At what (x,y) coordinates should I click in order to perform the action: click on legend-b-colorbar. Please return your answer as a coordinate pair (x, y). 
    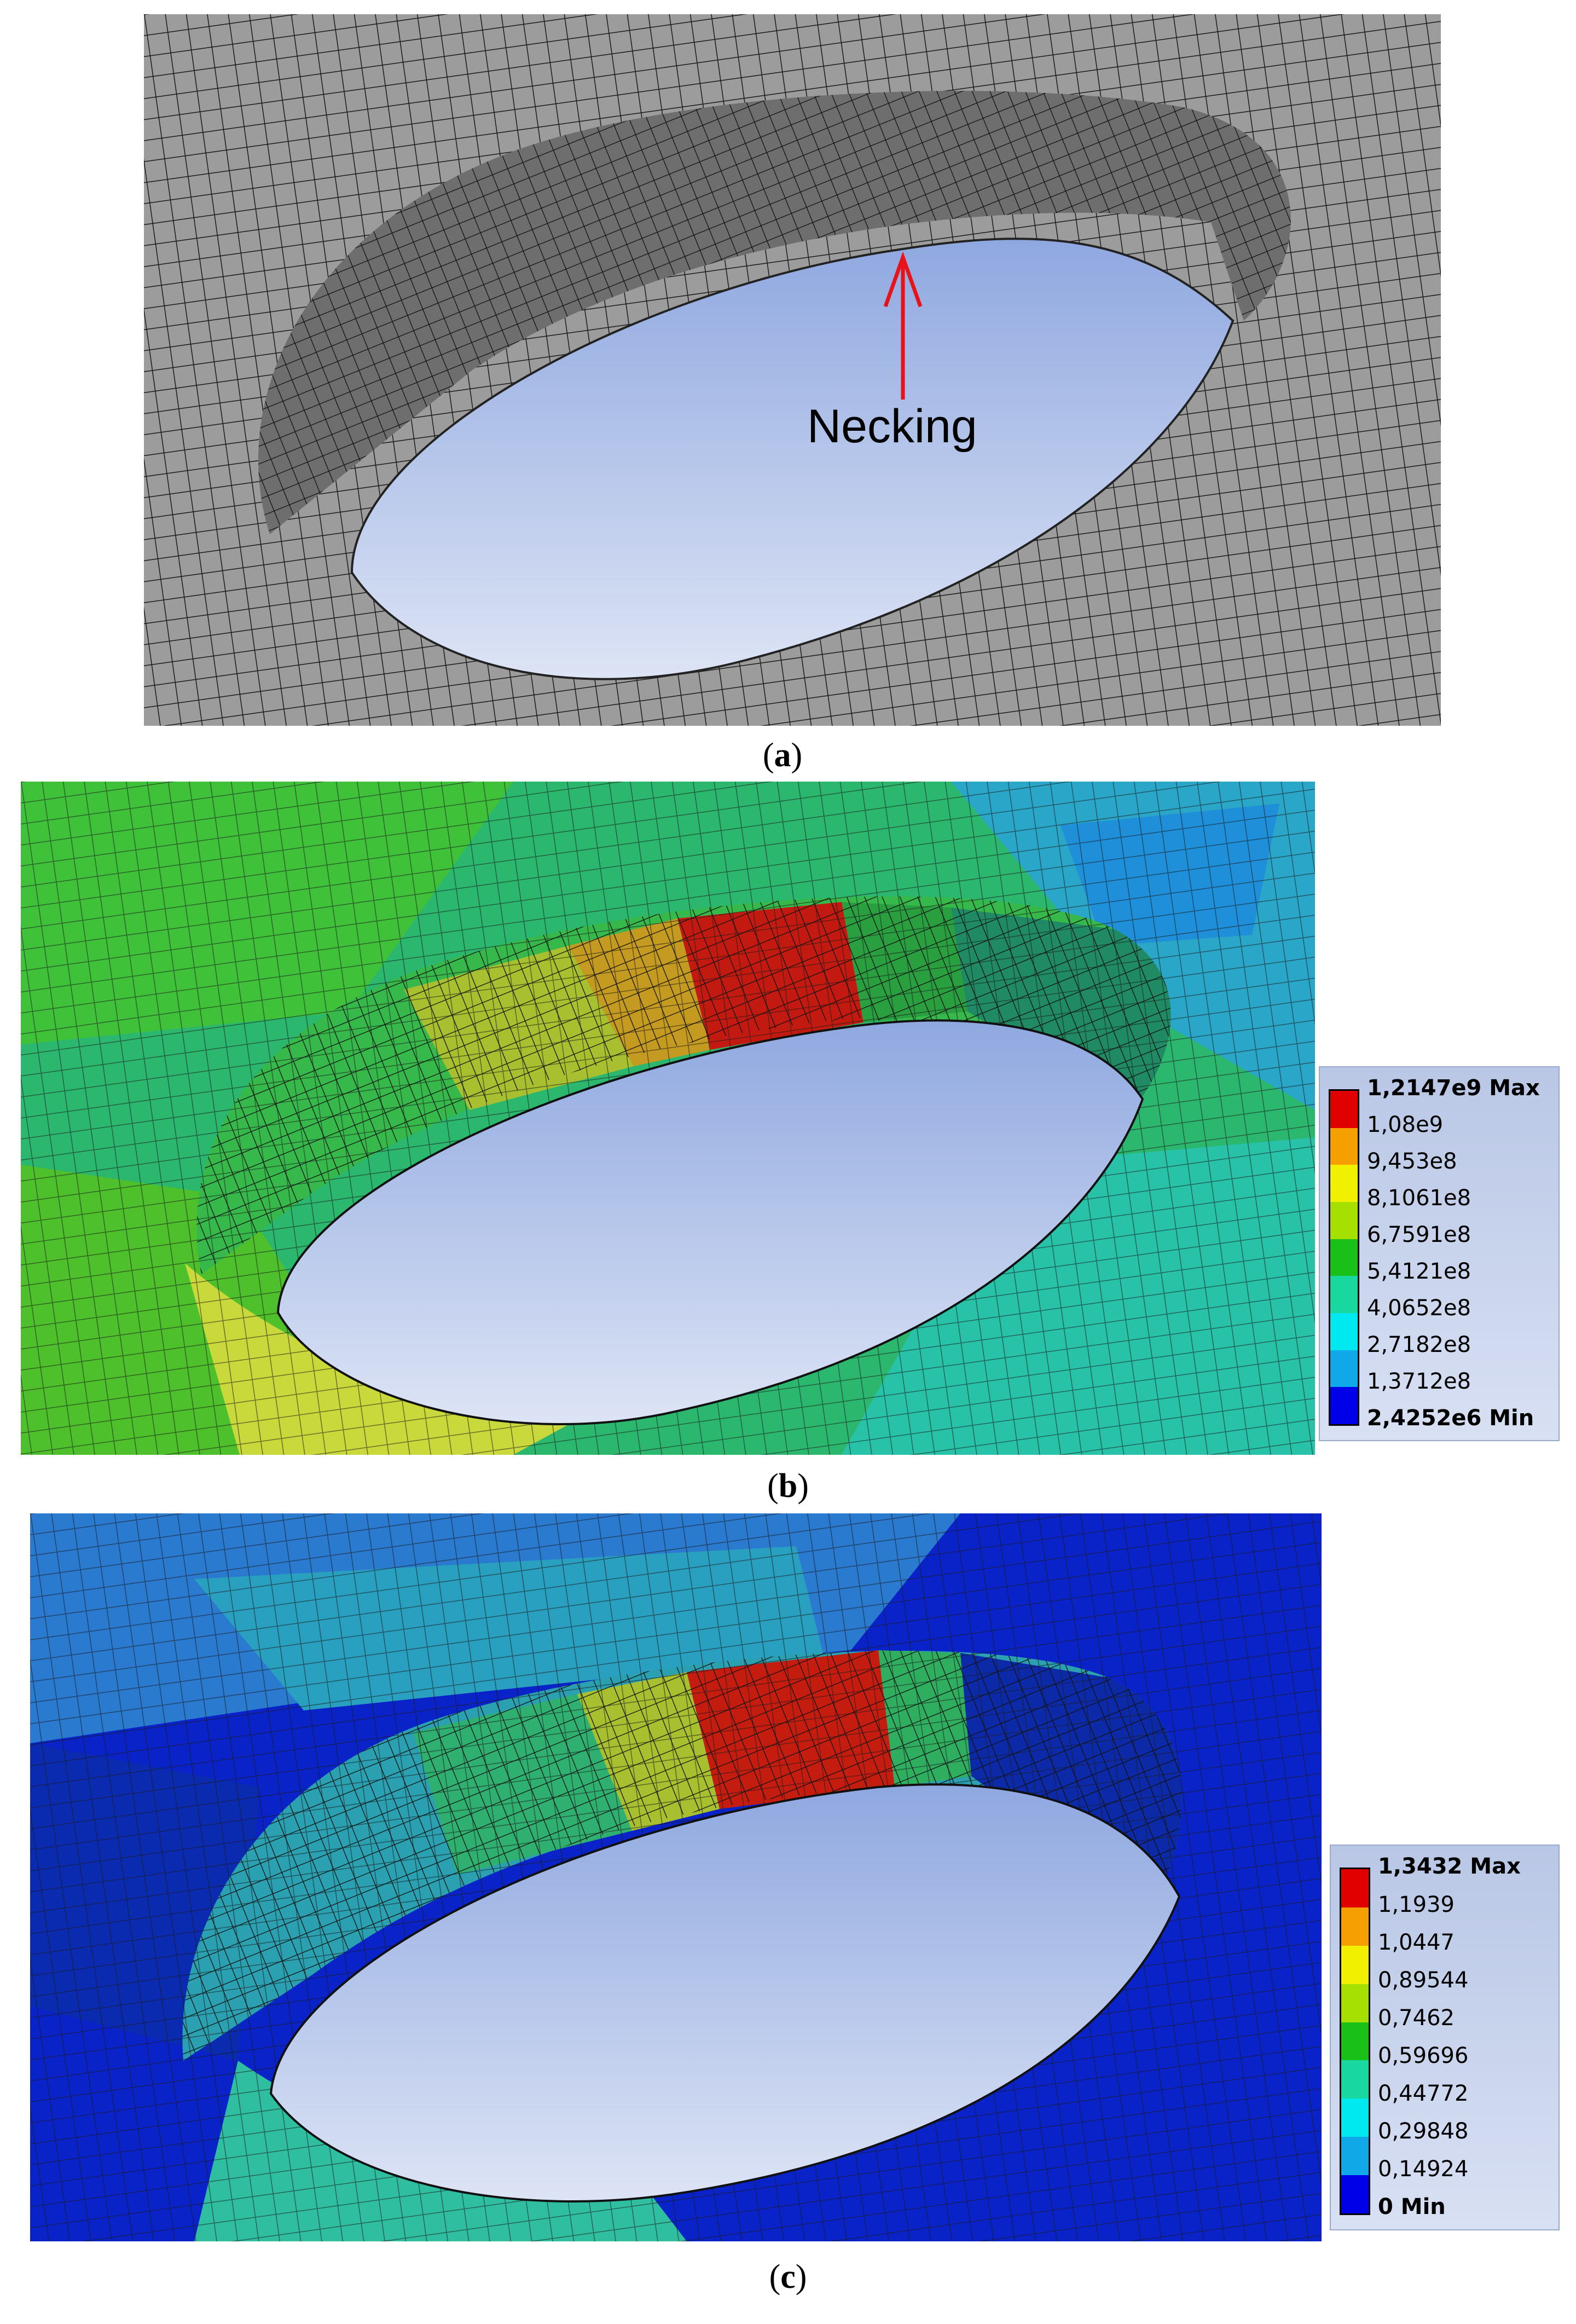
    Looking at the image, I should click on (1344, 1257).